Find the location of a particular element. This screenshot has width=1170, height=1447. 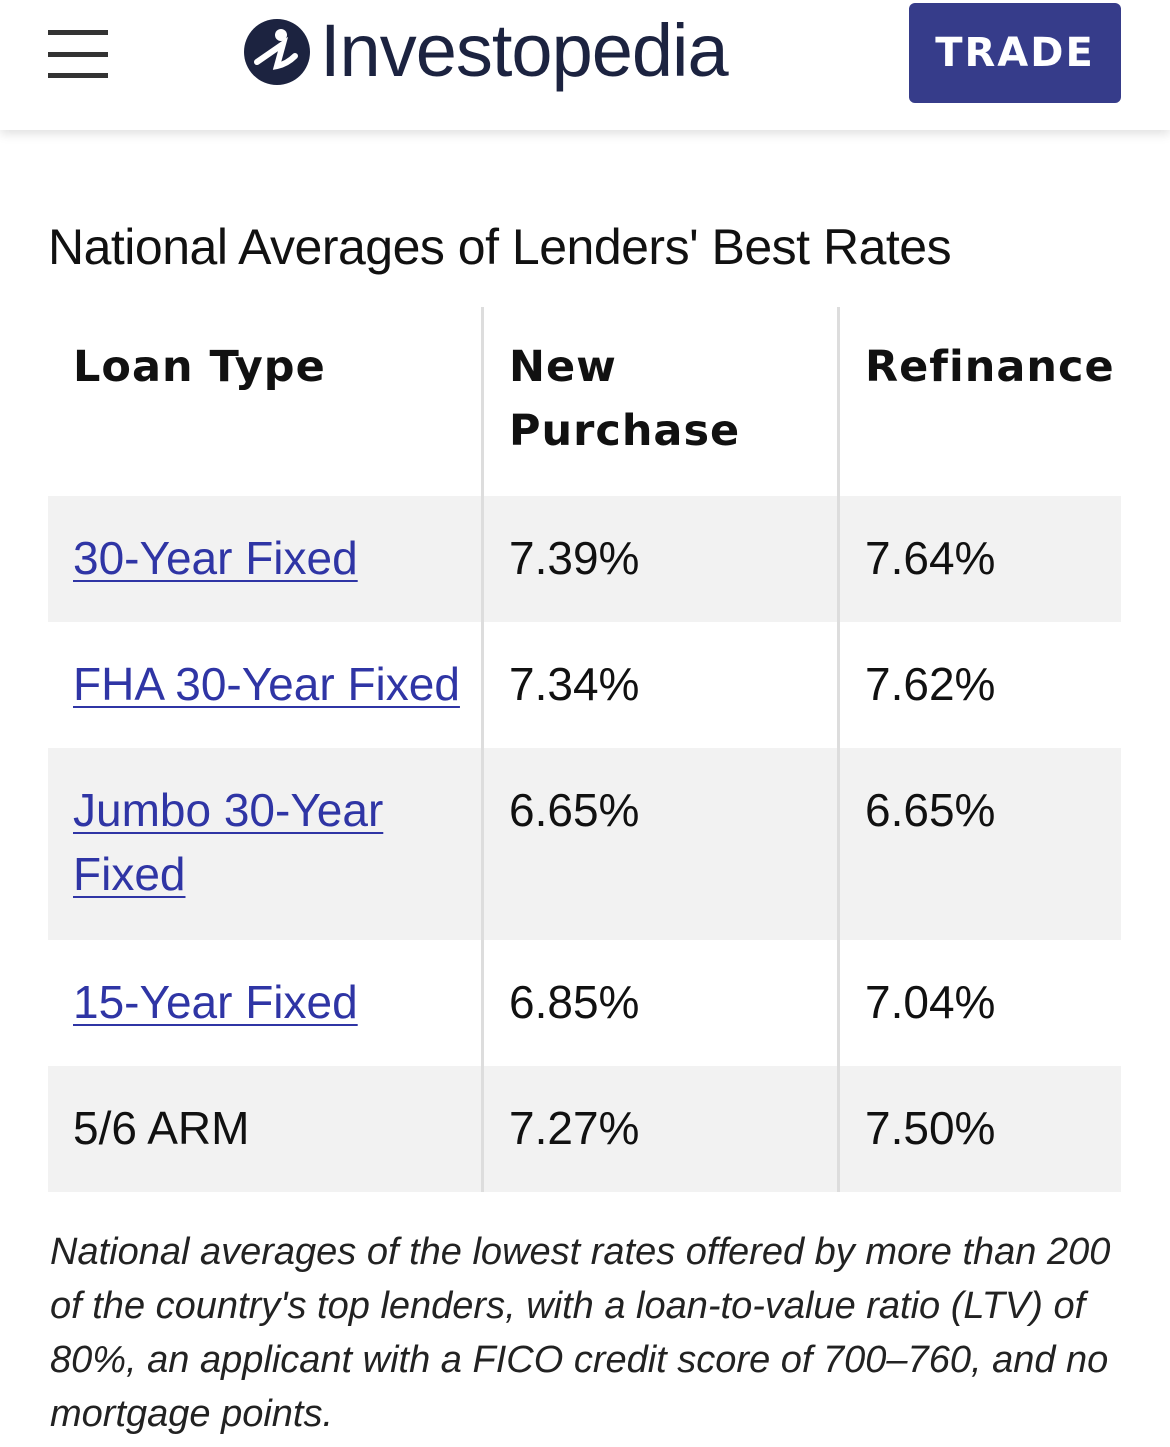

cell: 6.85% is located at coordinates (660, 1003).